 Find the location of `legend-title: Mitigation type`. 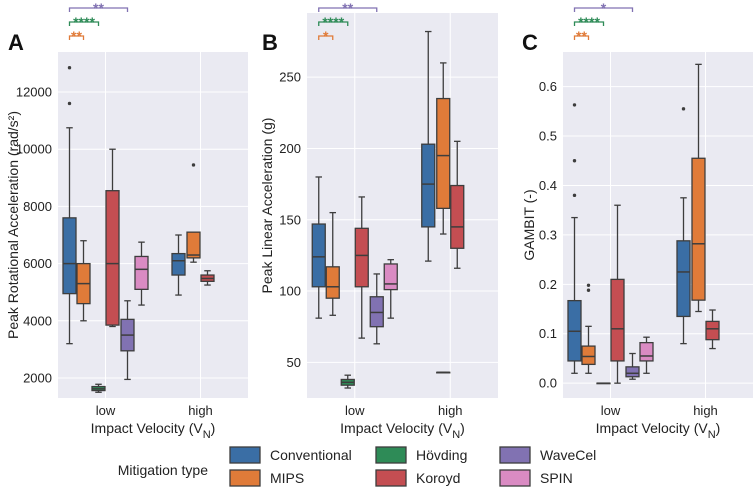

legend-title: Mitigation type is located at coordinates (163, 470).